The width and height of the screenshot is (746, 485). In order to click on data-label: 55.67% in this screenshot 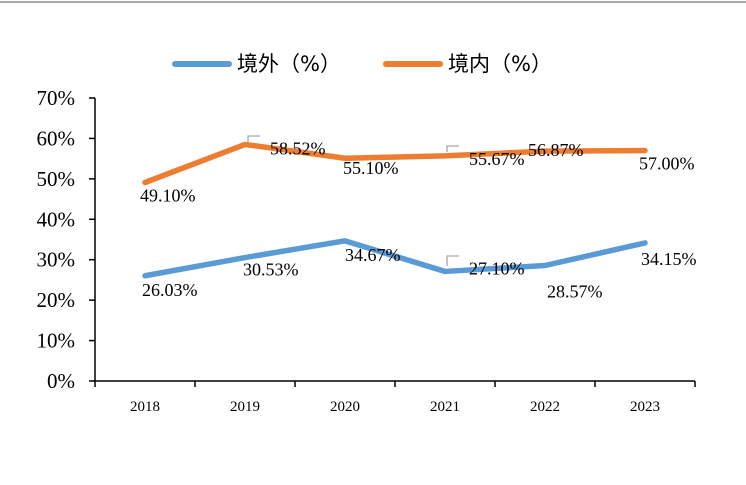, I will do `click(497, 159)`.